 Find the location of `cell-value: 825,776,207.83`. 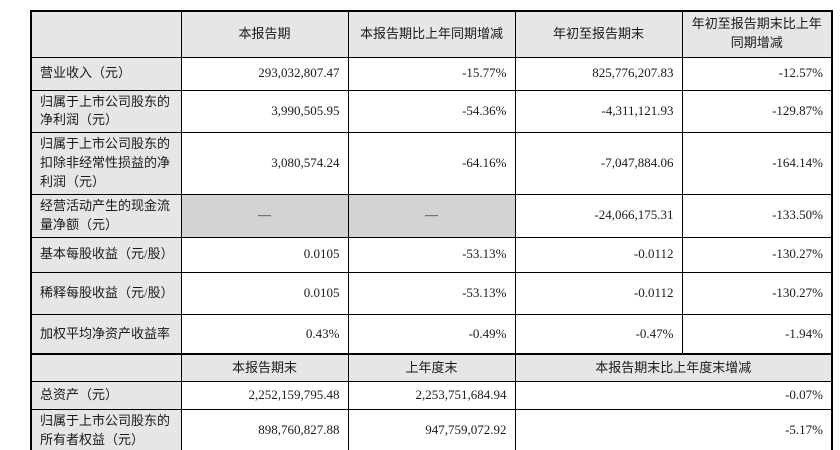

cell-value: 825,776,207.83 is located at coordinates (598, 73).